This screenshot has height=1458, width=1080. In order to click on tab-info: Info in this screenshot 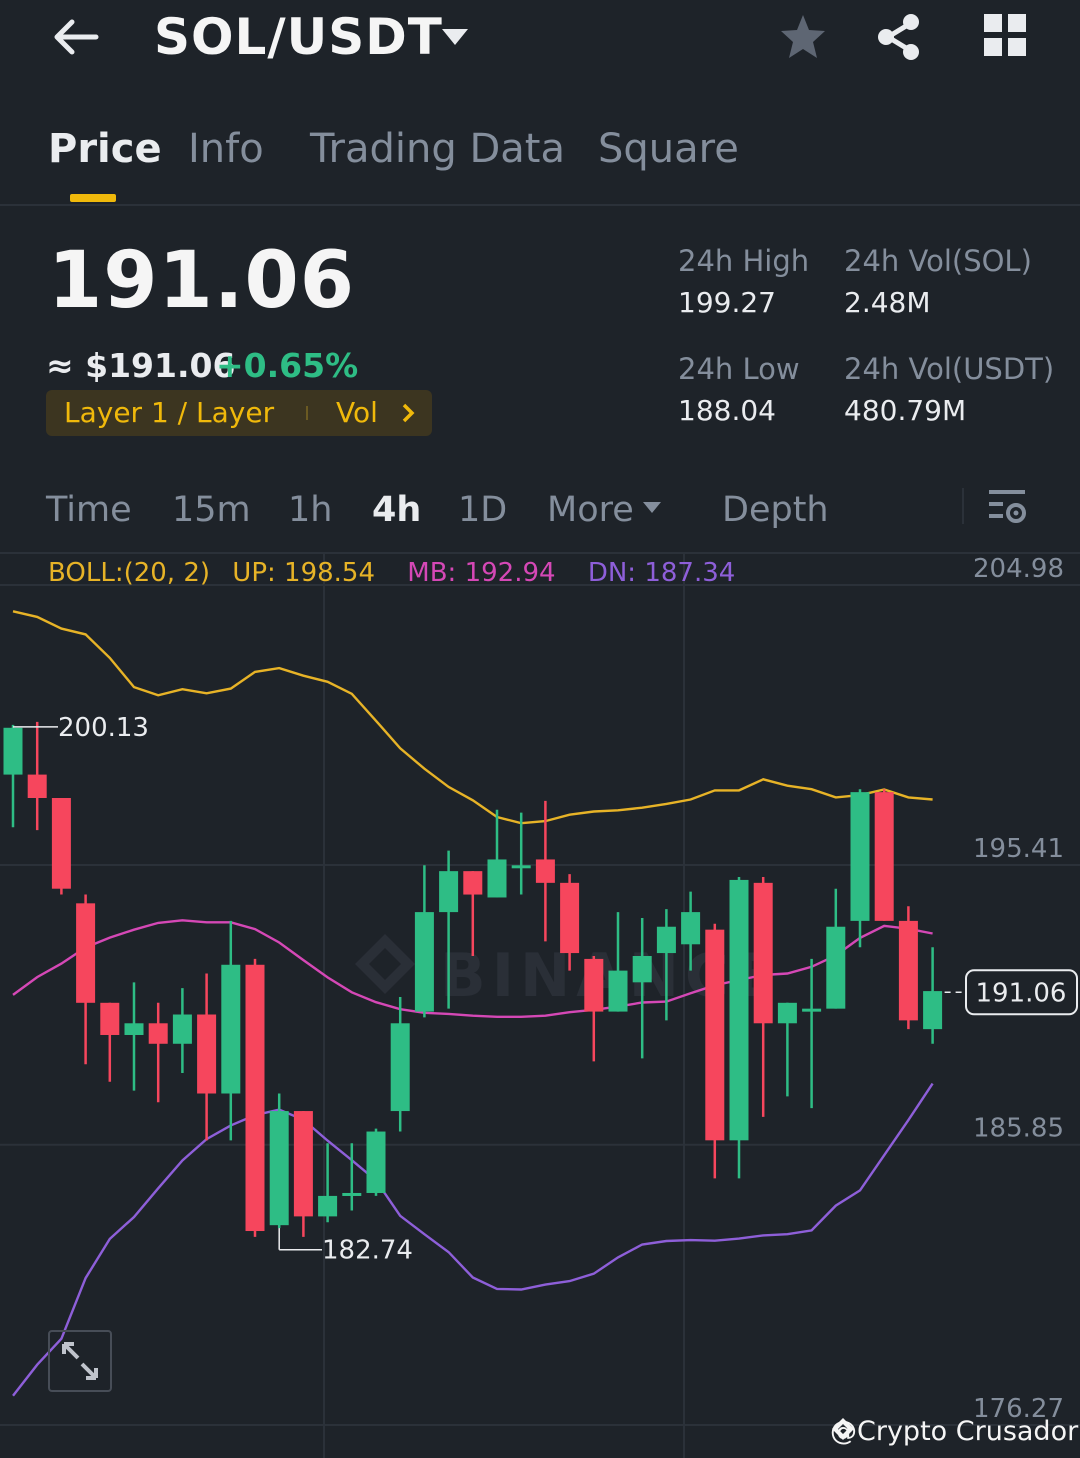, I will do `click(226, 149)`.